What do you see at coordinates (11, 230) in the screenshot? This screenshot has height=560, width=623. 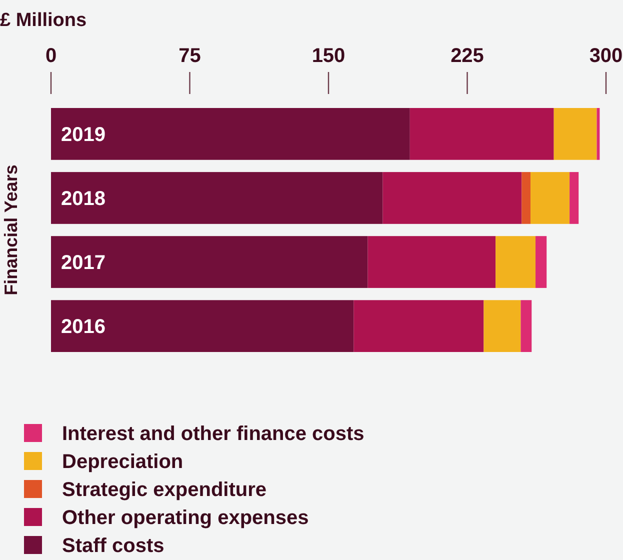 I see `y-axis-title: Financial Years` at bounding box center [11, 230].